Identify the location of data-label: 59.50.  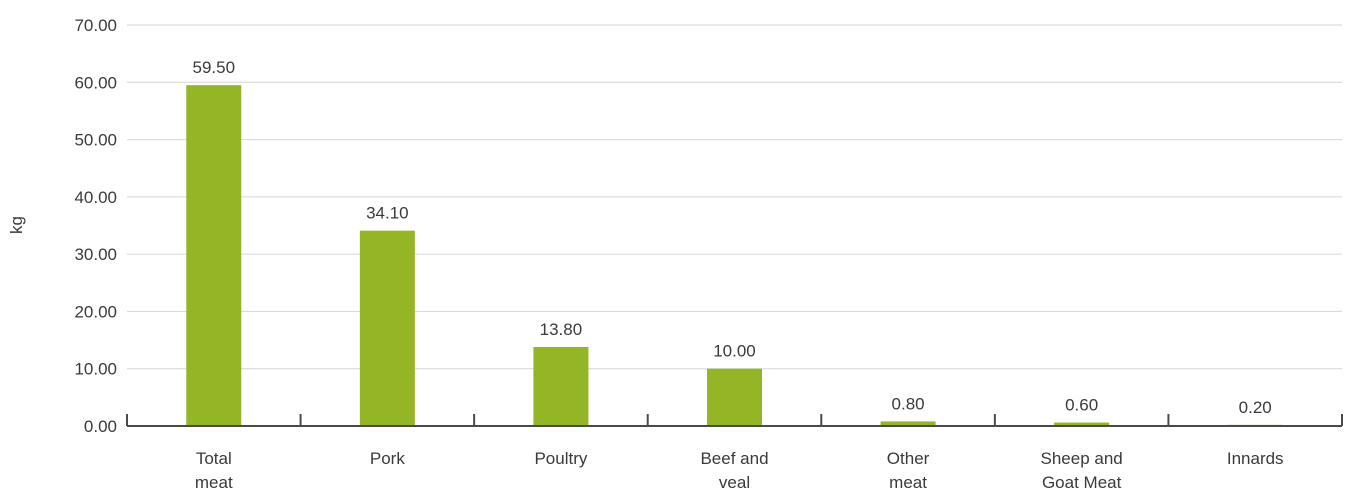
(214, 67).